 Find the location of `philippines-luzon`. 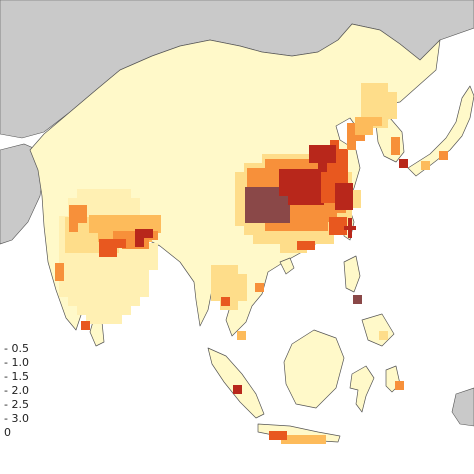

philippines-luzon is located at coordinates (352, 274).